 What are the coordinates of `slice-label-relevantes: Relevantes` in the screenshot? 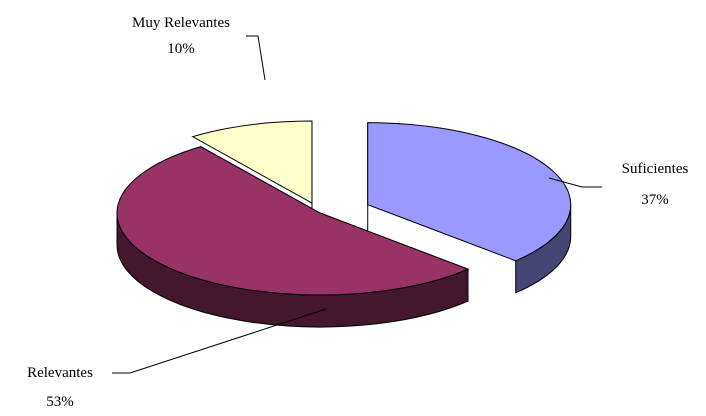 It's located at (60, 373).